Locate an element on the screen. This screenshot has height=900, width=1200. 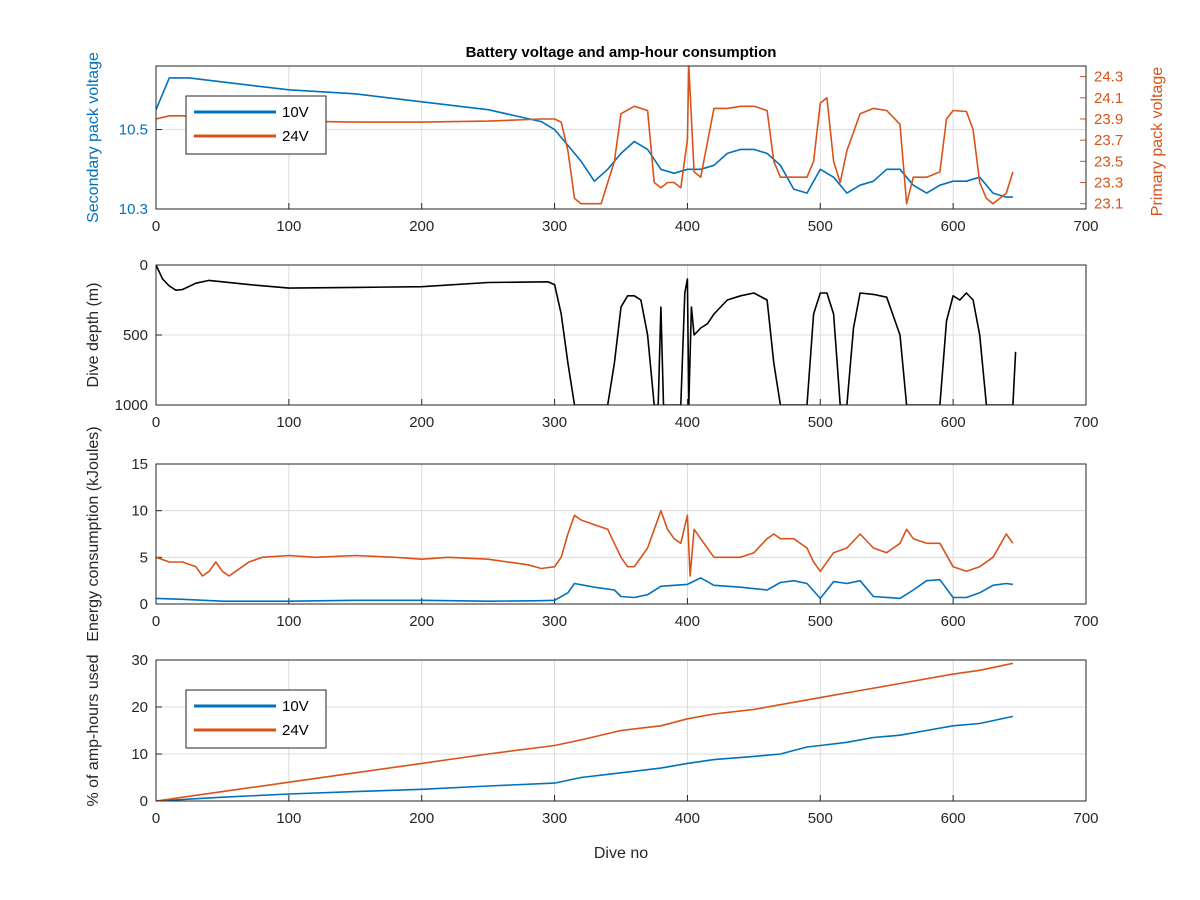
y-tick-label: 20 is located at coordinates (139, 707).